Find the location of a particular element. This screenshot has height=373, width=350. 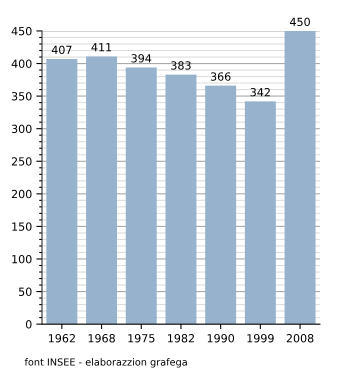

y-tick-label: 400 is located at coordinates (22, 64).